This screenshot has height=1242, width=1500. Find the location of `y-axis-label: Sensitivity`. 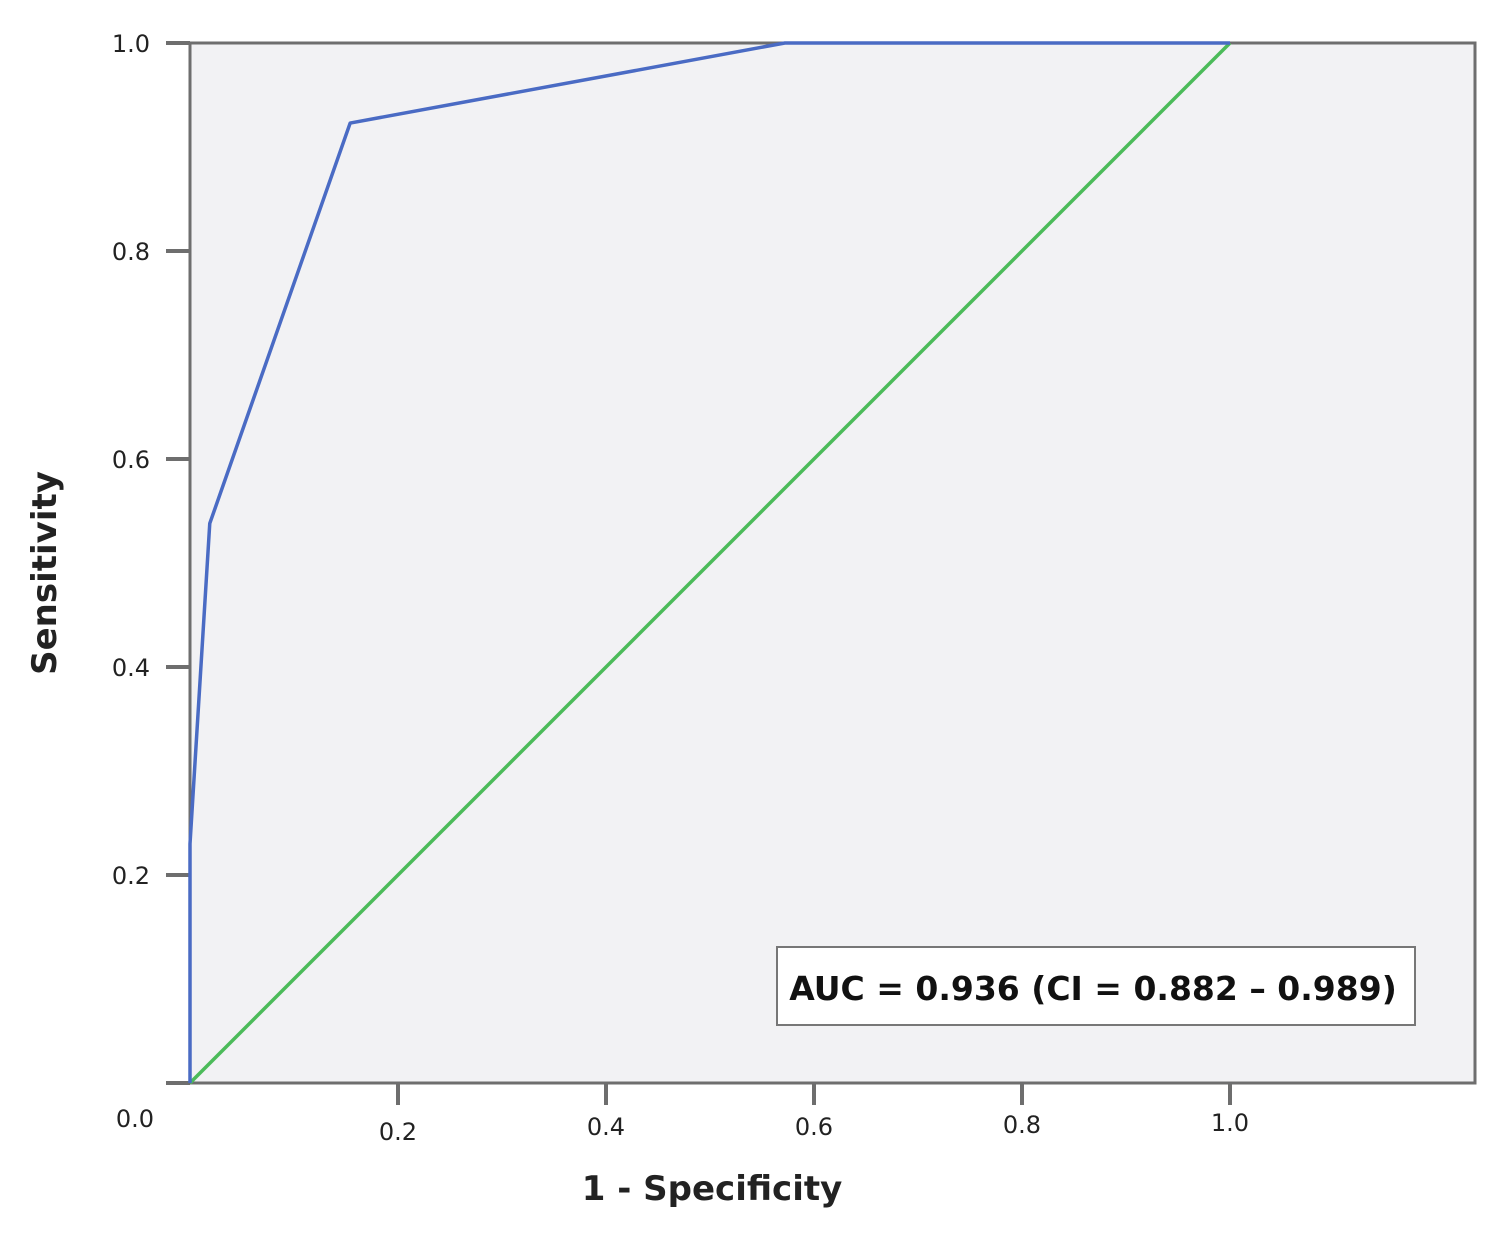

y-axis-label: Sensitivity is located at coordinates (45, 573).